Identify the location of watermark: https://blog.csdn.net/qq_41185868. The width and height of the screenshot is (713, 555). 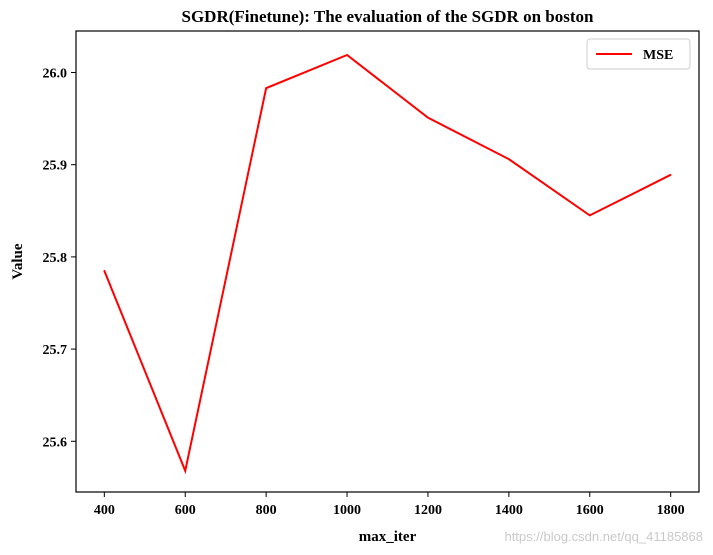
(603, 536).